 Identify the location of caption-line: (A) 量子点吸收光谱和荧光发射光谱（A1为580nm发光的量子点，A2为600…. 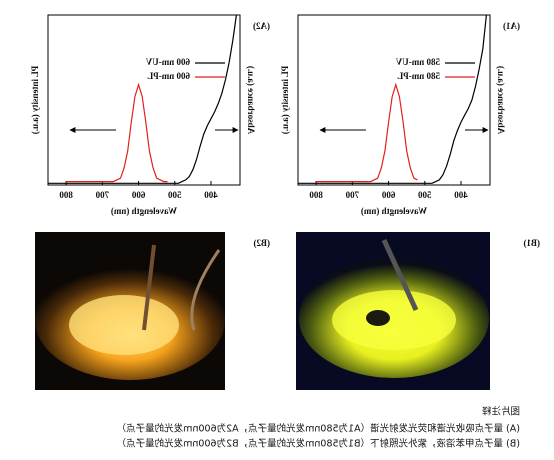
(318, 429).